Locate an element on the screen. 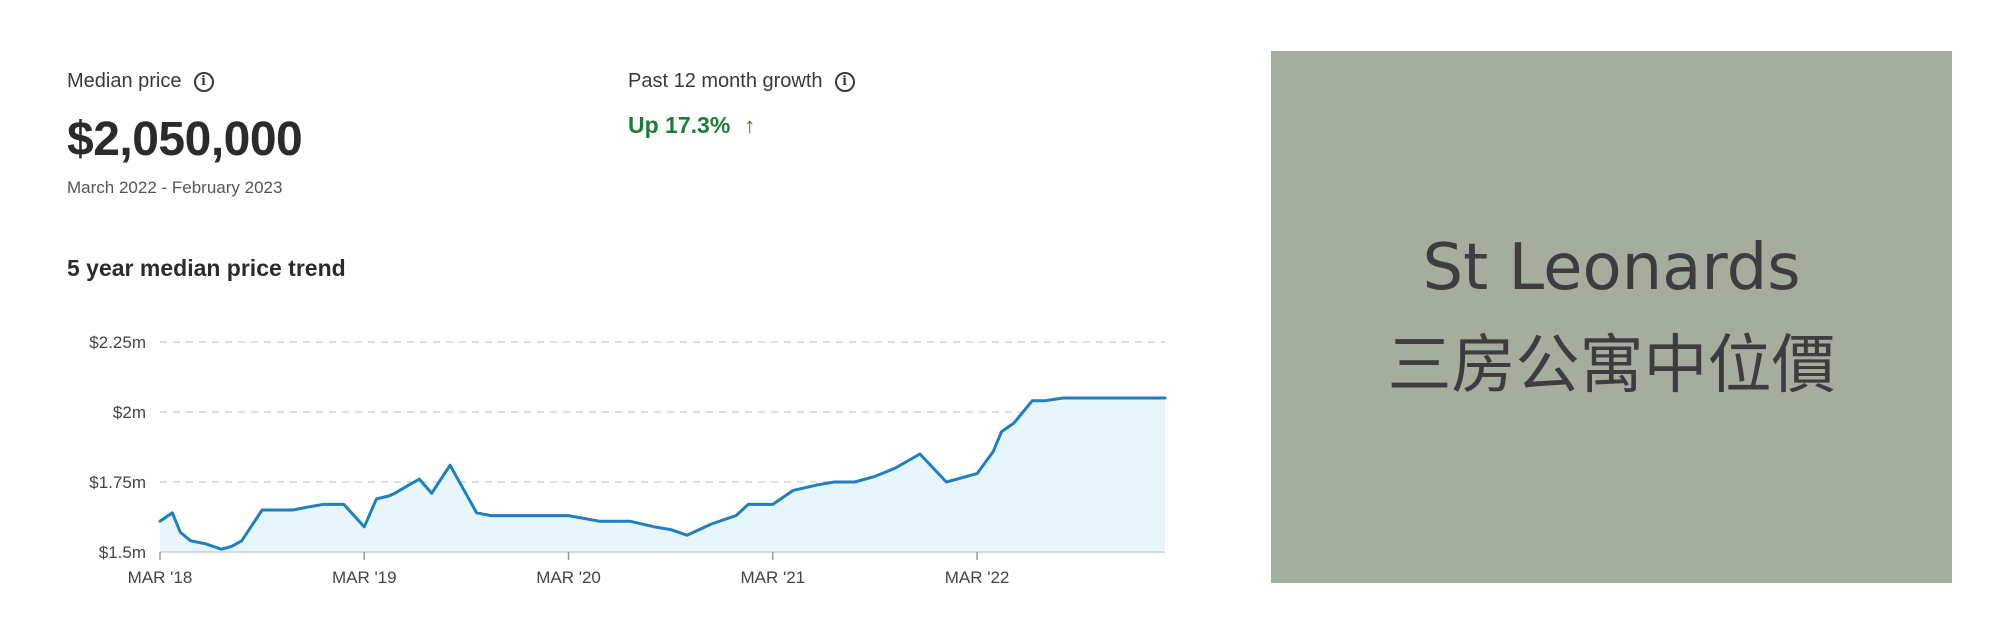 Image resolution: width=2000 pixels, height=644 pixels. arrow-up-icon: ↑ is located at coordinates (750, 125).